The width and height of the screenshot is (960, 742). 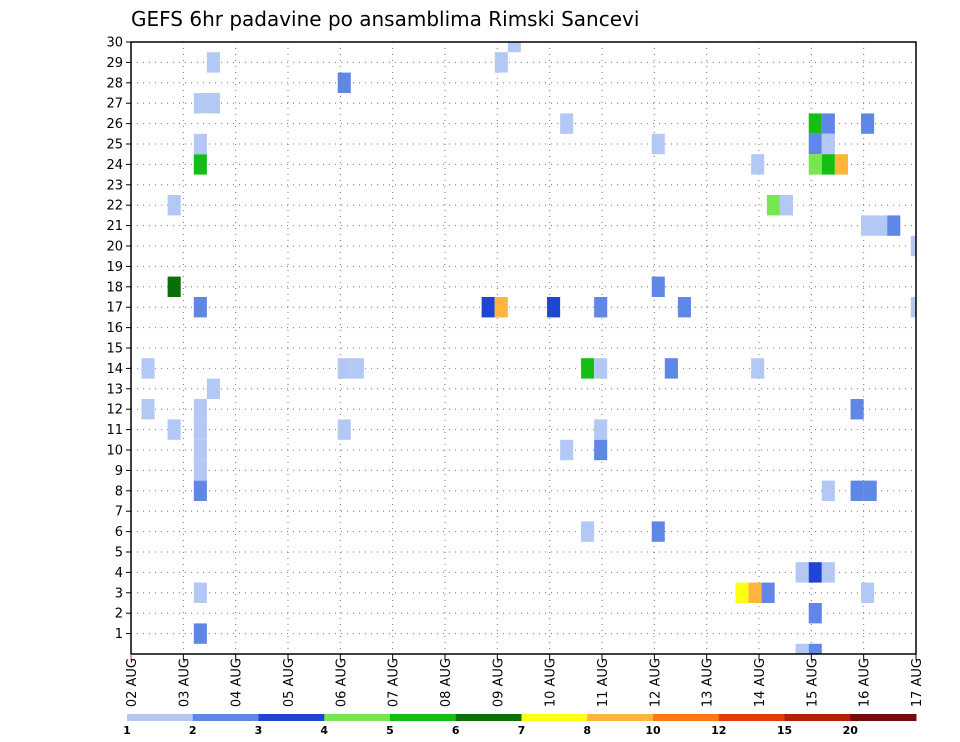 I want to click on y-tick-label: 3, so click(x=119, y=593).